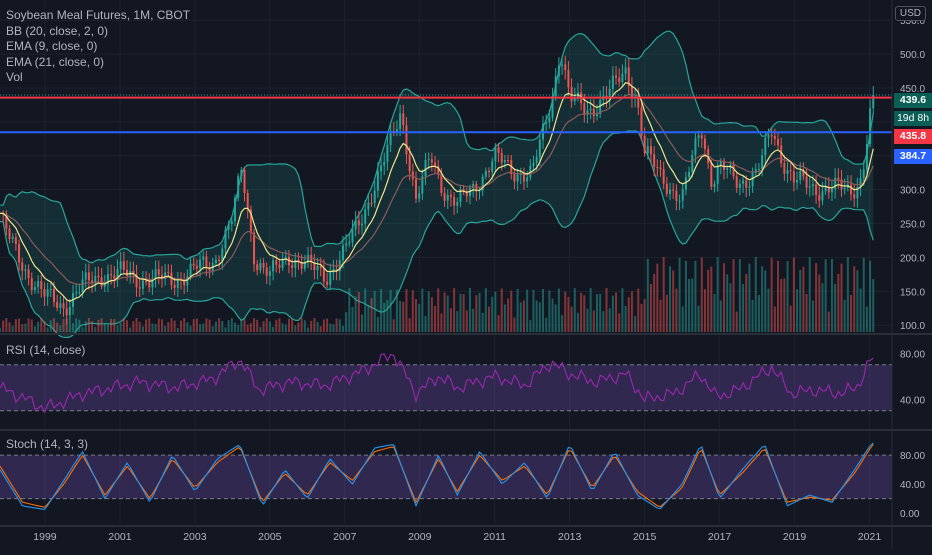 This screenshot has width=932, height=555. Describe the element at coordinates (52, 46) in the screenshot. I see `ema9-legend: EMA (9, close, 0)` at that location.